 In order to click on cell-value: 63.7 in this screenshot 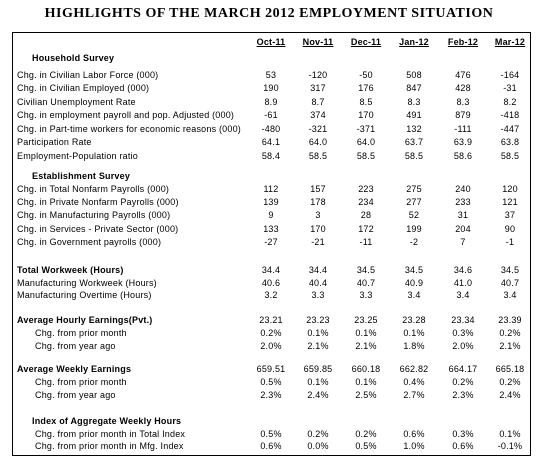, I will do `click(414, 142)`.